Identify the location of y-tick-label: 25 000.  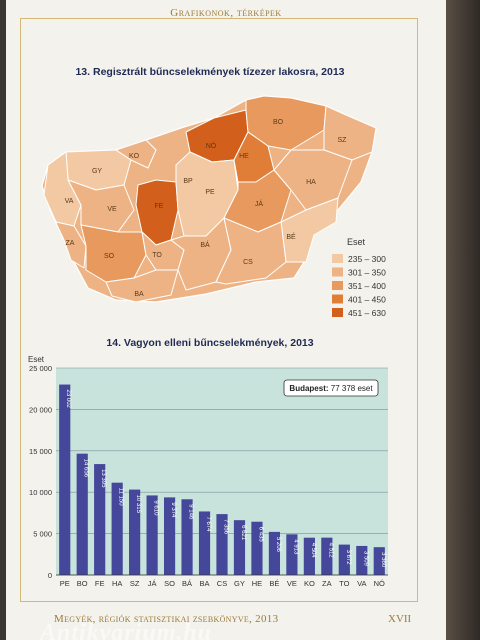
(40, 368).